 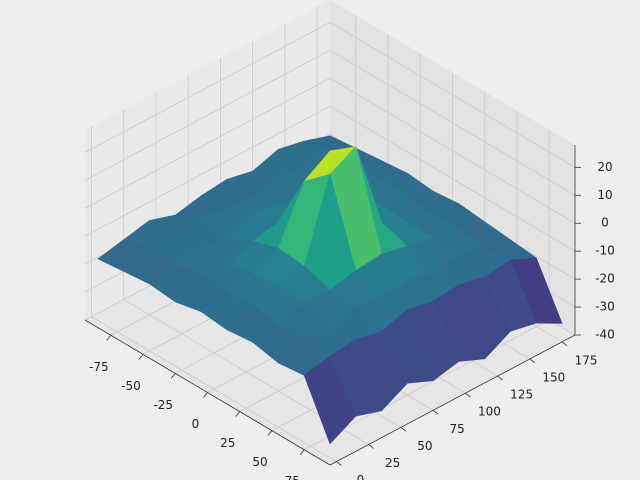 I want to click on x-tick-label: 50, so click(x=259, y=462).